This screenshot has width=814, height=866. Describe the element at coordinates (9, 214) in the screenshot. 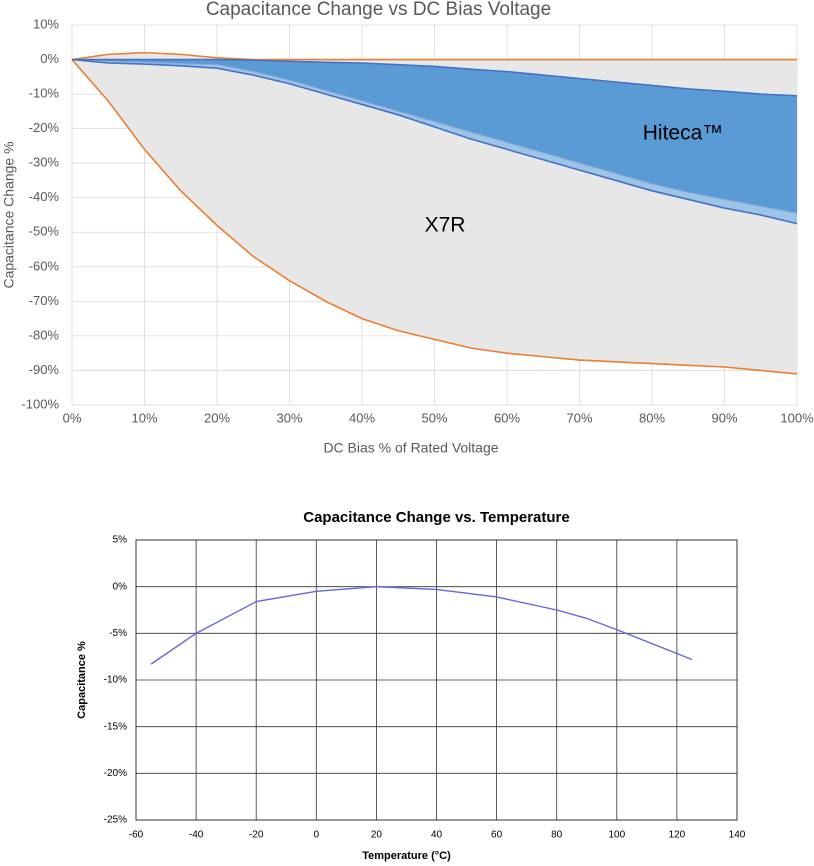

I see `y-axis-title: Capacitance Change %` at that location.